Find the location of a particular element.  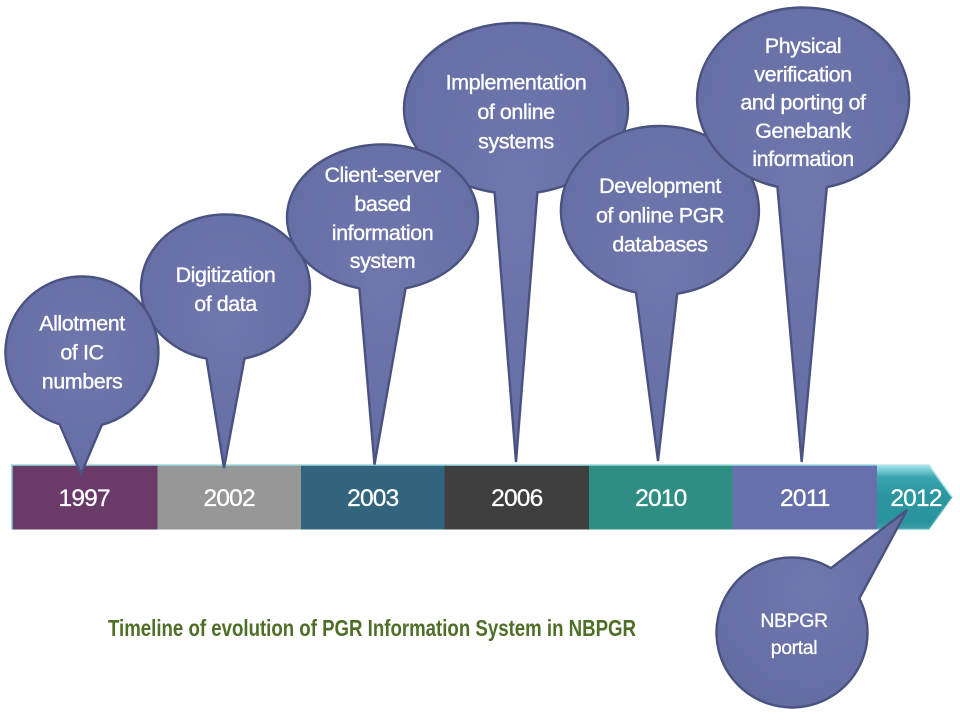

svg-text: Digitization is located at coordinates (226, 275).